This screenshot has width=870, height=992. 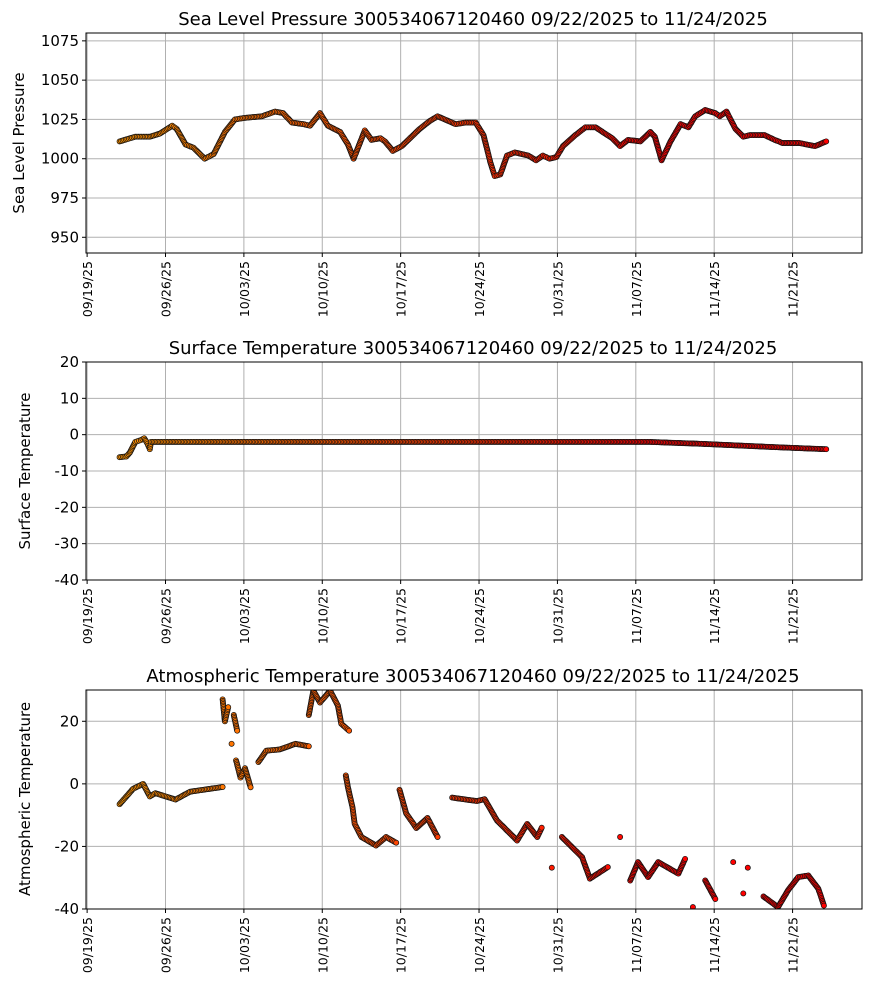 What do you see at coordinates (19, 142) in the screenshot?
I see `y-axis-label: Sea Level Pressure` at bounding box center [19, 142].